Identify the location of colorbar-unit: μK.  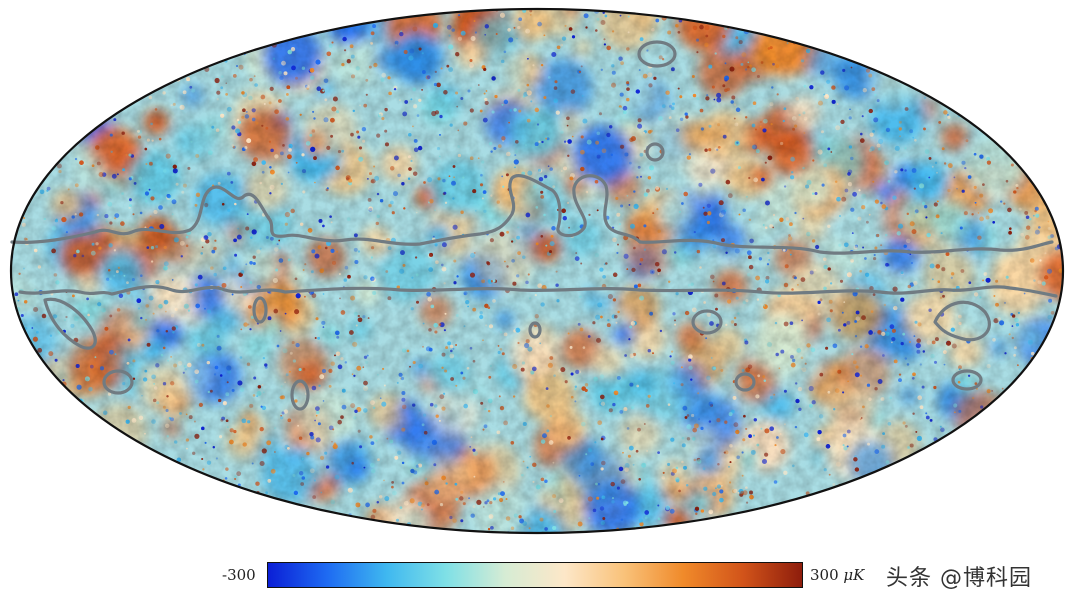
(854, 575).